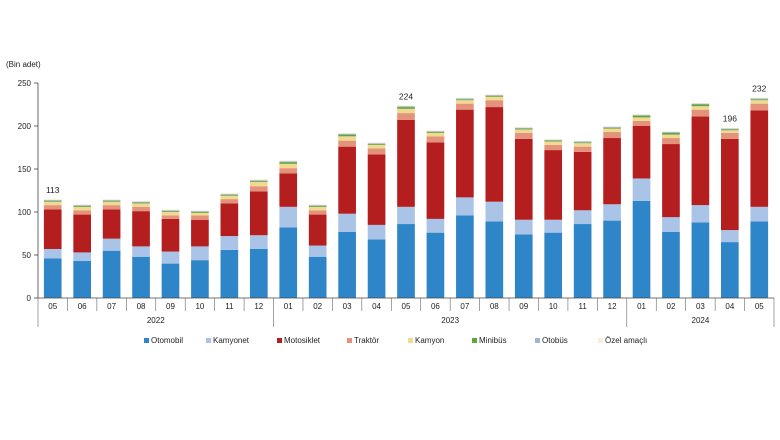  I want to click on legend-label: Traktör, so click(366, 340).